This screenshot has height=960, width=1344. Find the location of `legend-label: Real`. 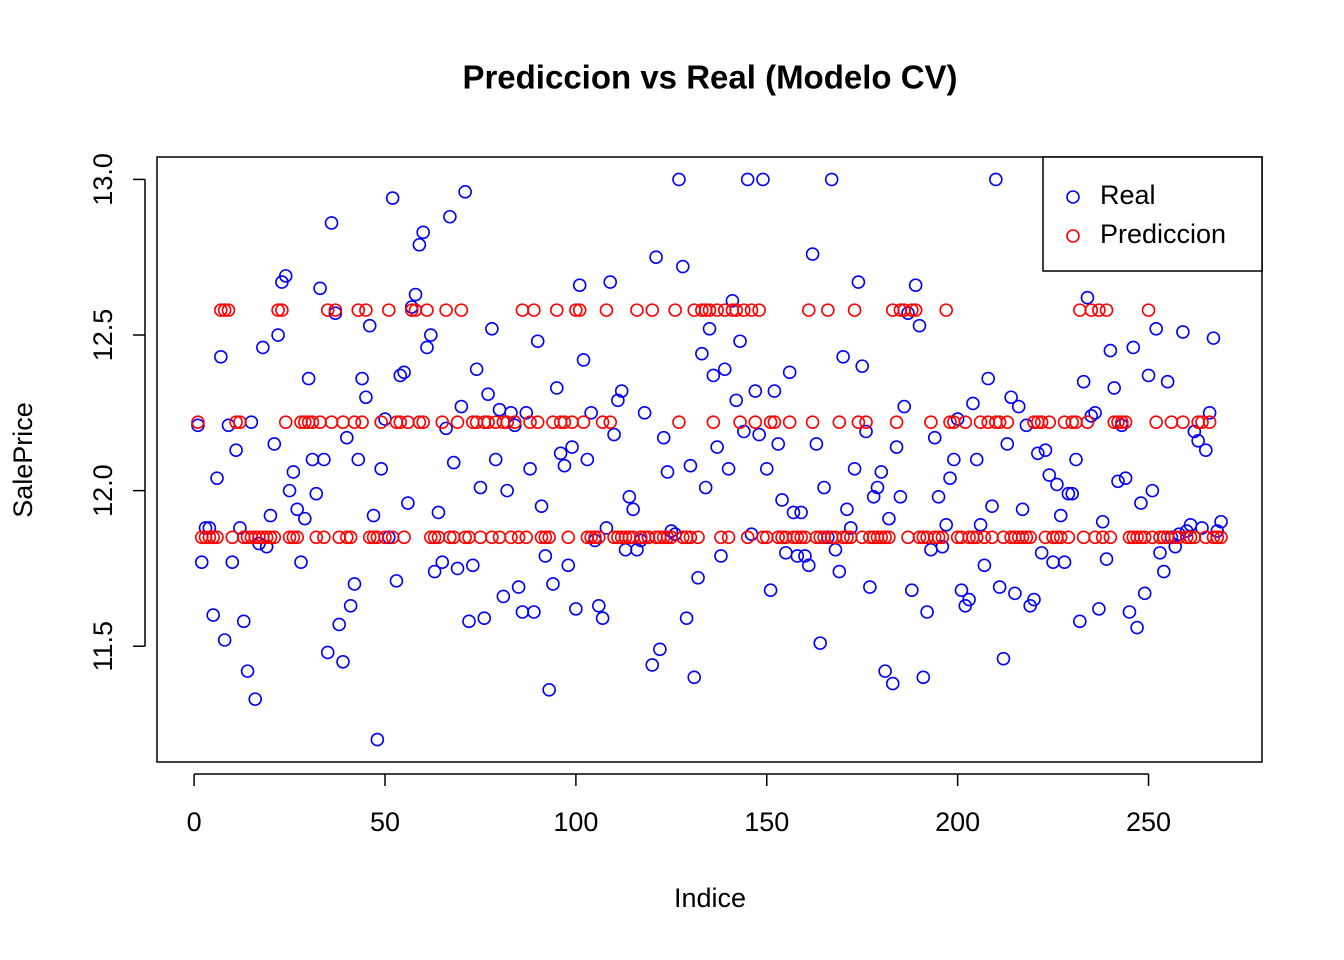

legend-label: Real is located at coordinates (1128, 195).